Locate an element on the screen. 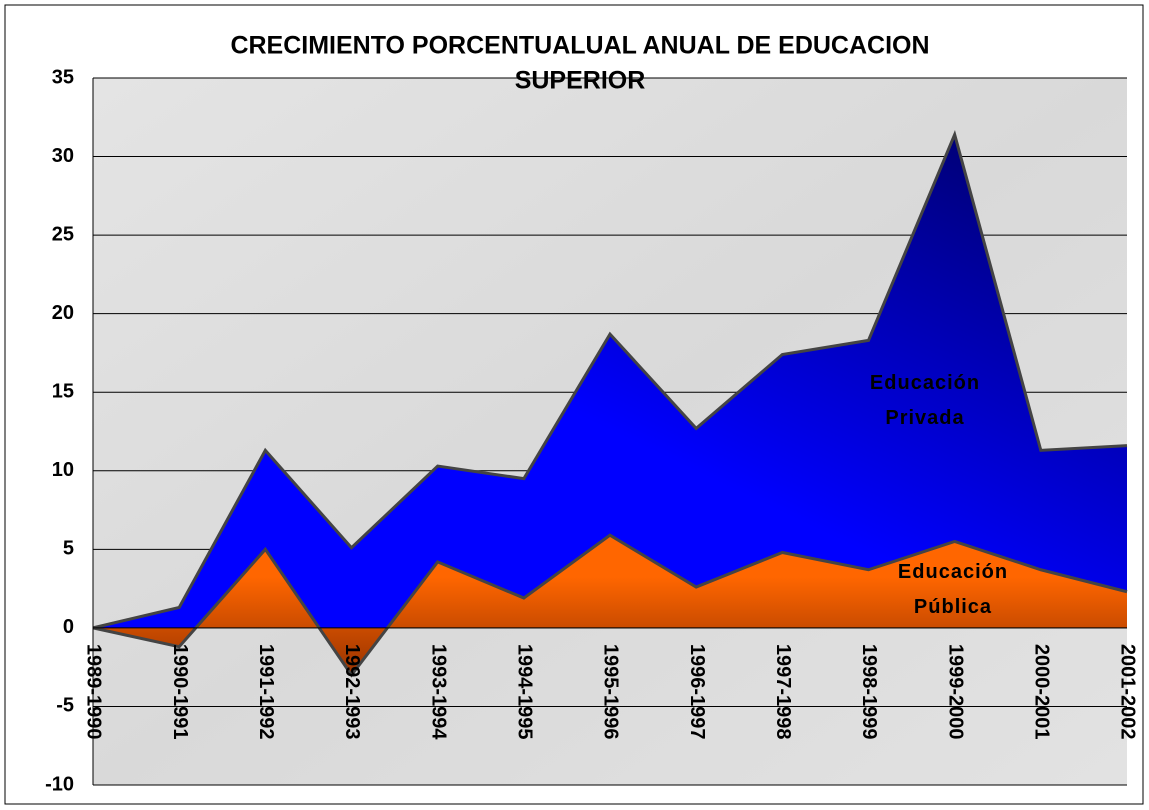 This screenshot has width=1149, height=810. series-label: Educación Privada is located at coordinates (925, 400).